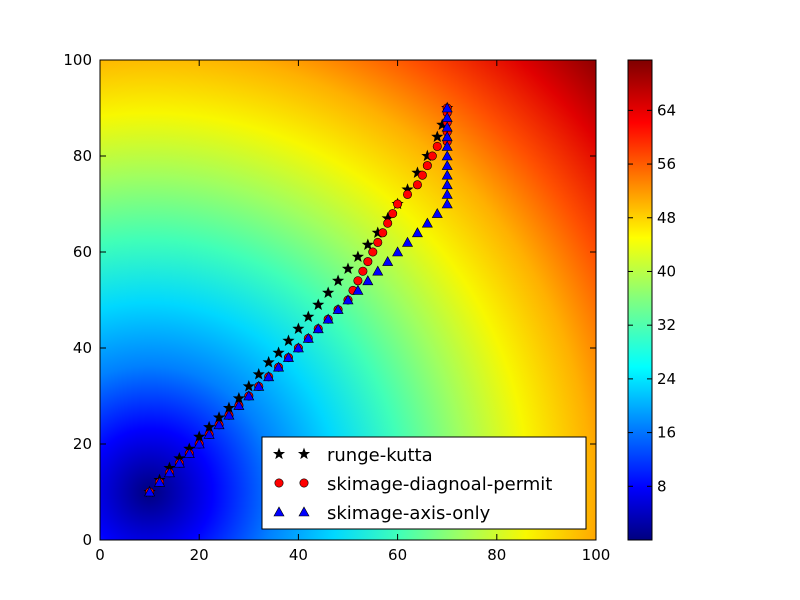 This screenshot has width=800, height=600. Describe the element at coordinates (82, 348) in the screenshot. I see `y-tick-label: 40` at that location.